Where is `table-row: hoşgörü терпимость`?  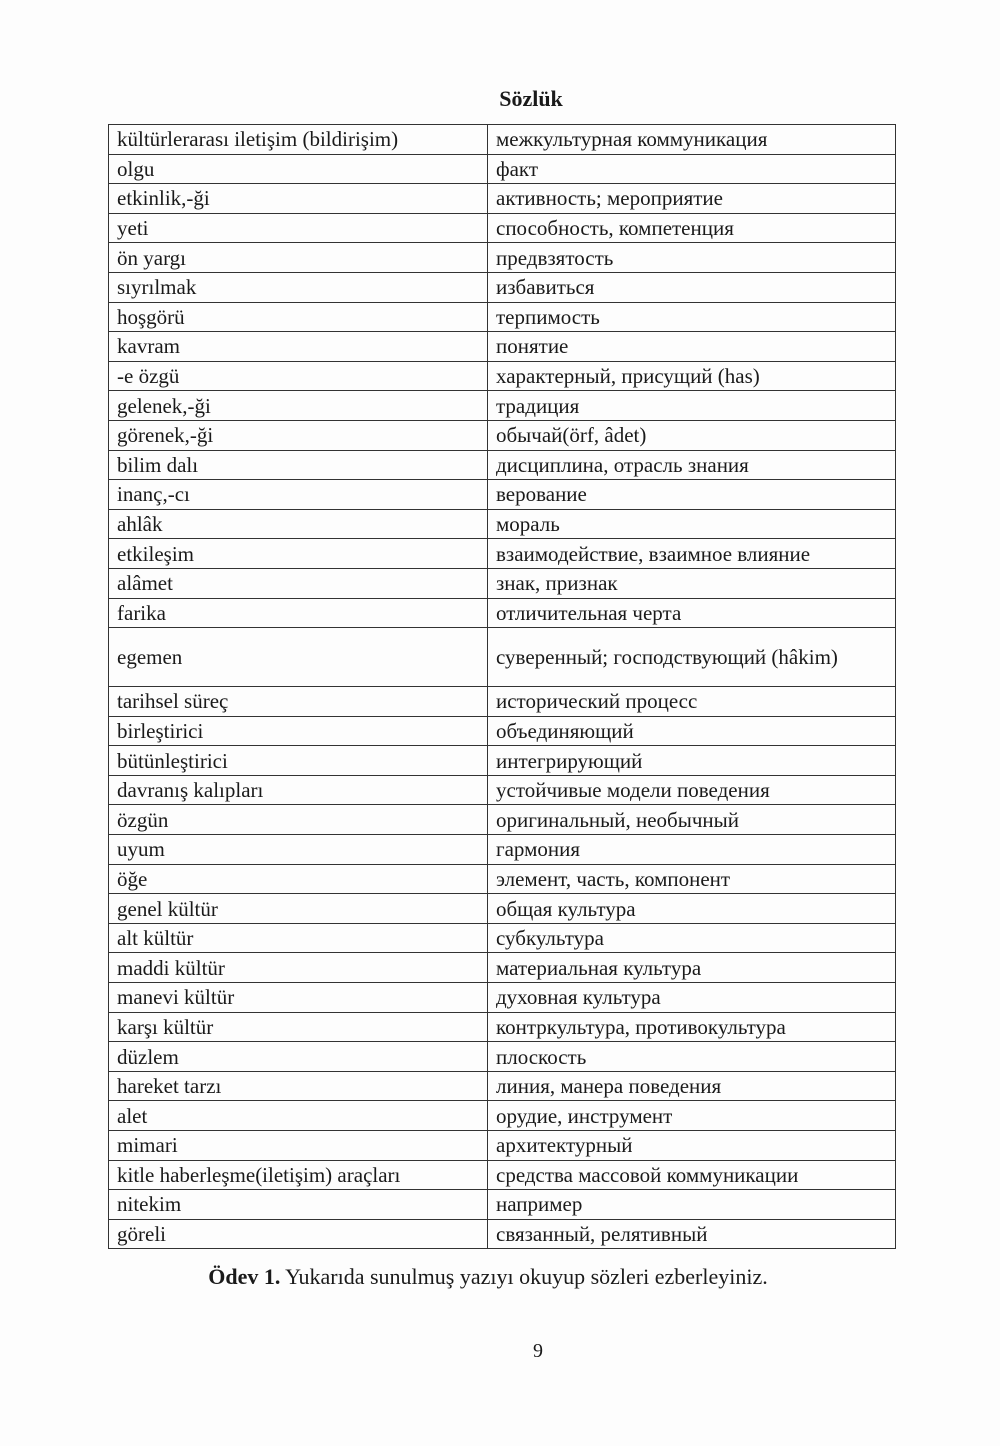
table-row: hoşgörü терпимость is located at coordinates (502, 317).